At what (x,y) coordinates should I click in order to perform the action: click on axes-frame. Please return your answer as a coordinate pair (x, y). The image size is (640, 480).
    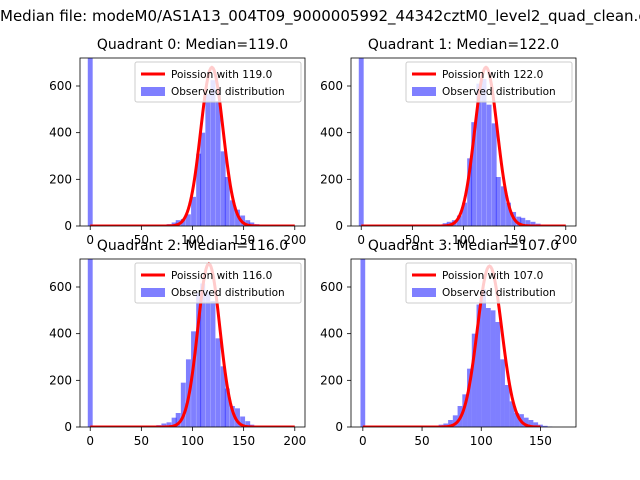
    Looking at the image, I should click on (463, 343).